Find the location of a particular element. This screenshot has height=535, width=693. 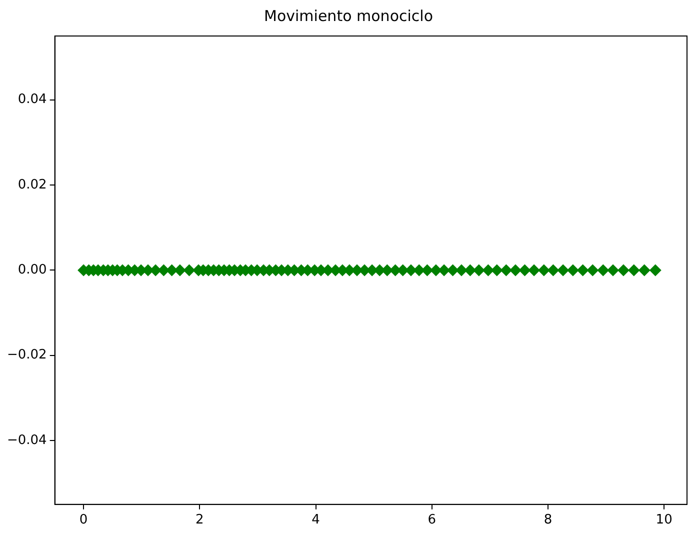

y-tick-label: 0.00 is located at coordinates (32, 270).